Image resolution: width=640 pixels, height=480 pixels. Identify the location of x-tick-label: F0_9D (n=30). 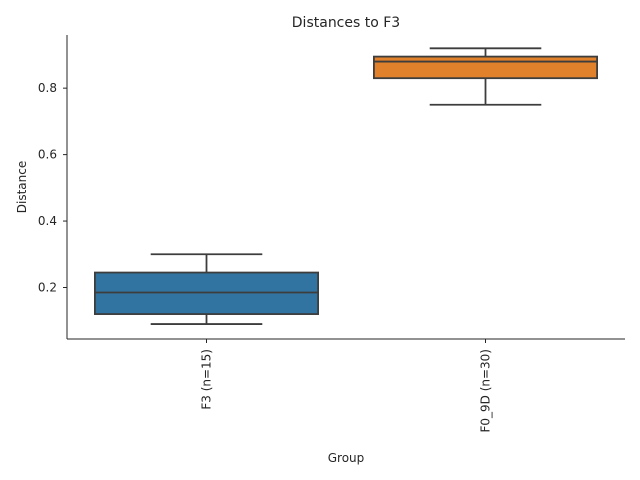
(486, 391).